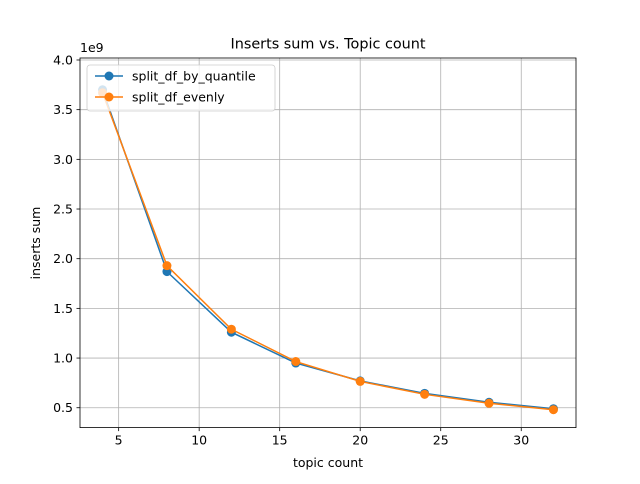  I want to click on legend-box, so click(181, 88).